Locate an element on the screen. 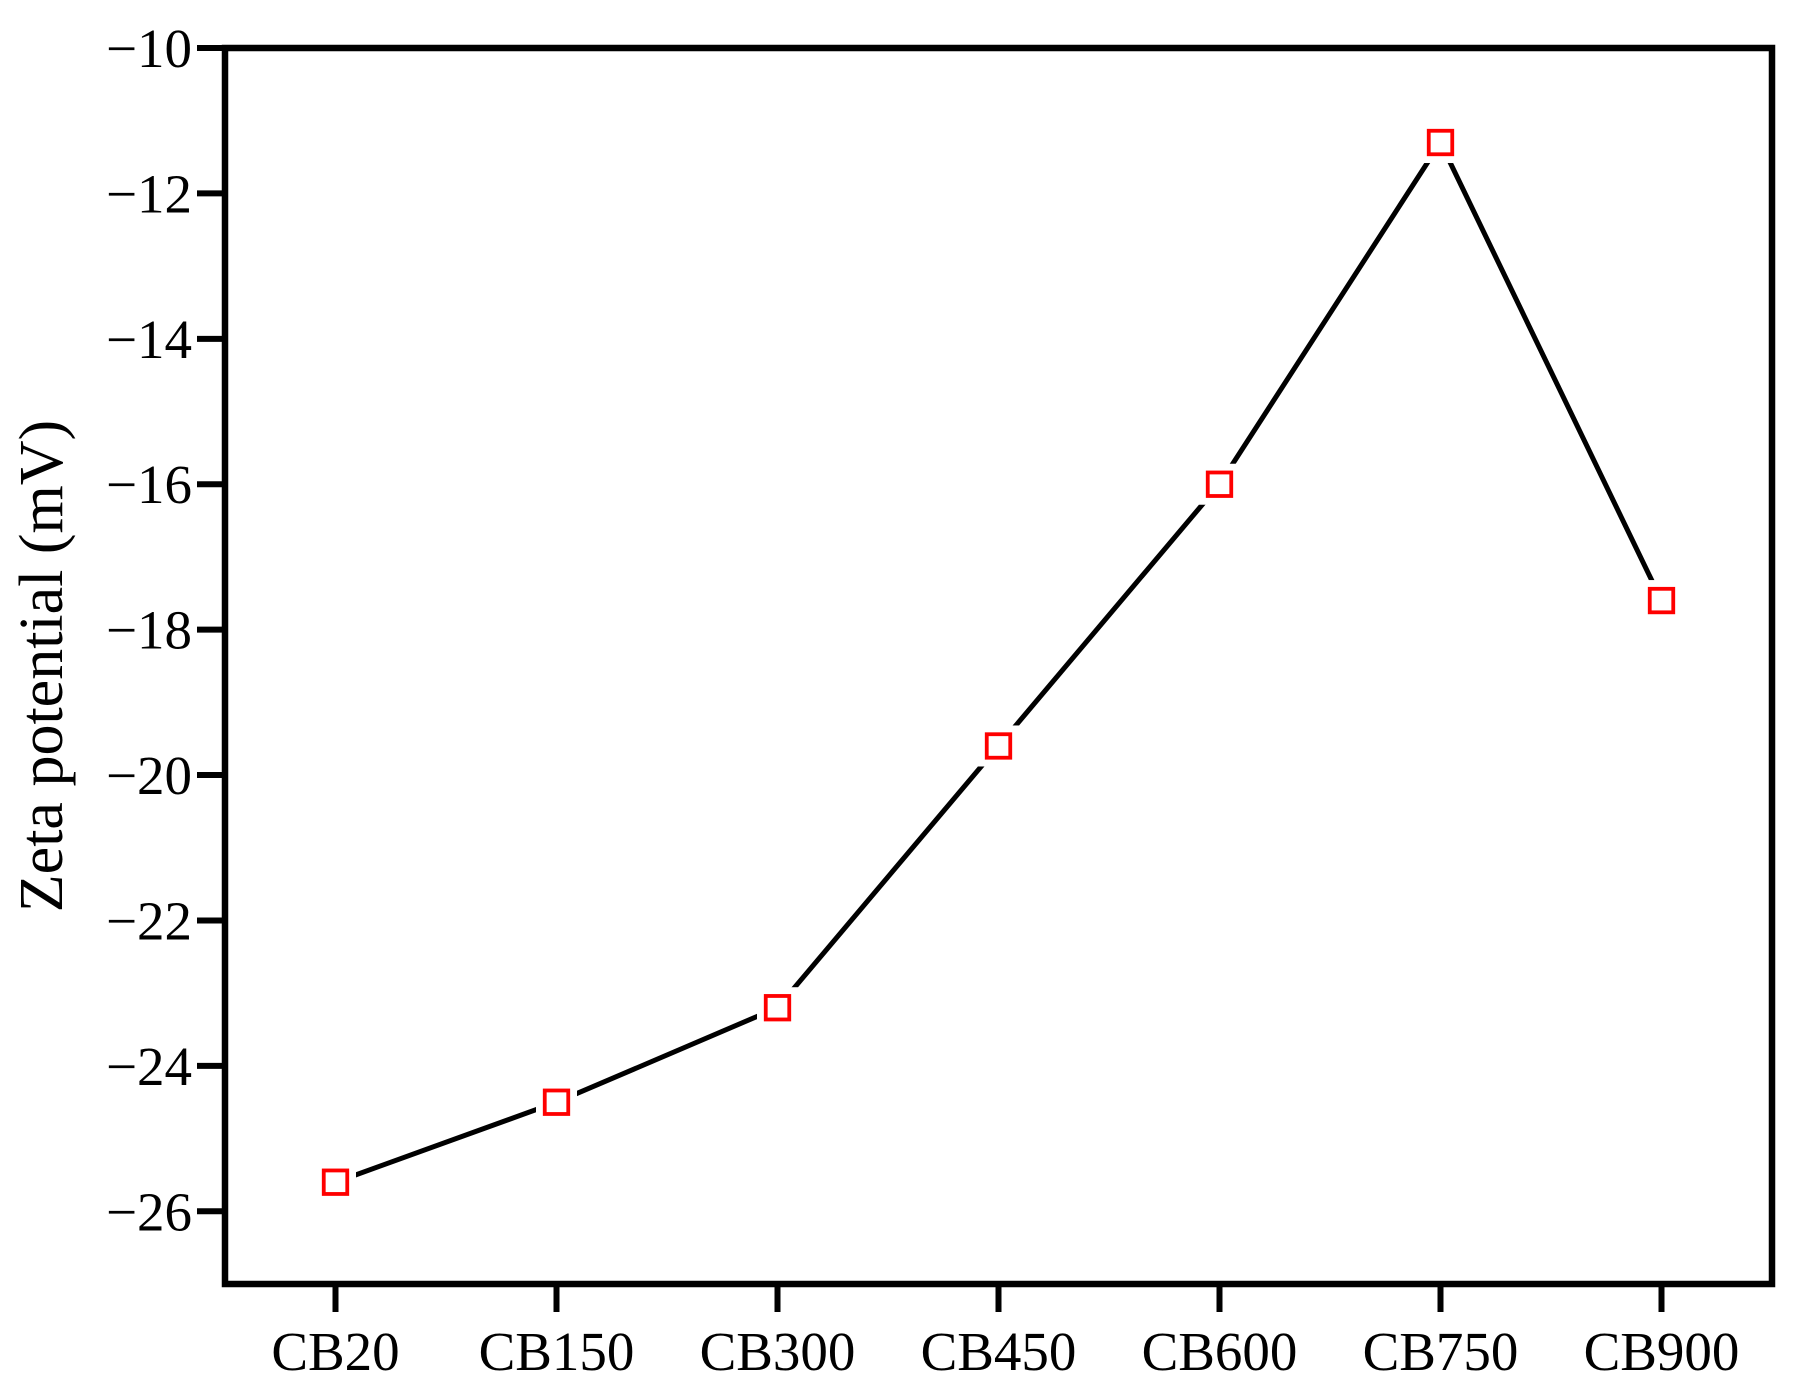 The width and height of the screenshot is (1801, 1393). x-axis-tick-label: CB150 is located at coordinates (557, 1351).